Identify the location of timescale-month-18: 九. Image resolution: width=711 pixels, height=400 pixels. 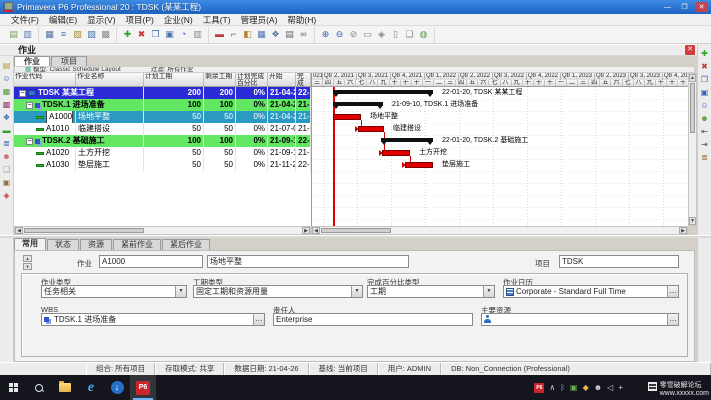
(517, 83).